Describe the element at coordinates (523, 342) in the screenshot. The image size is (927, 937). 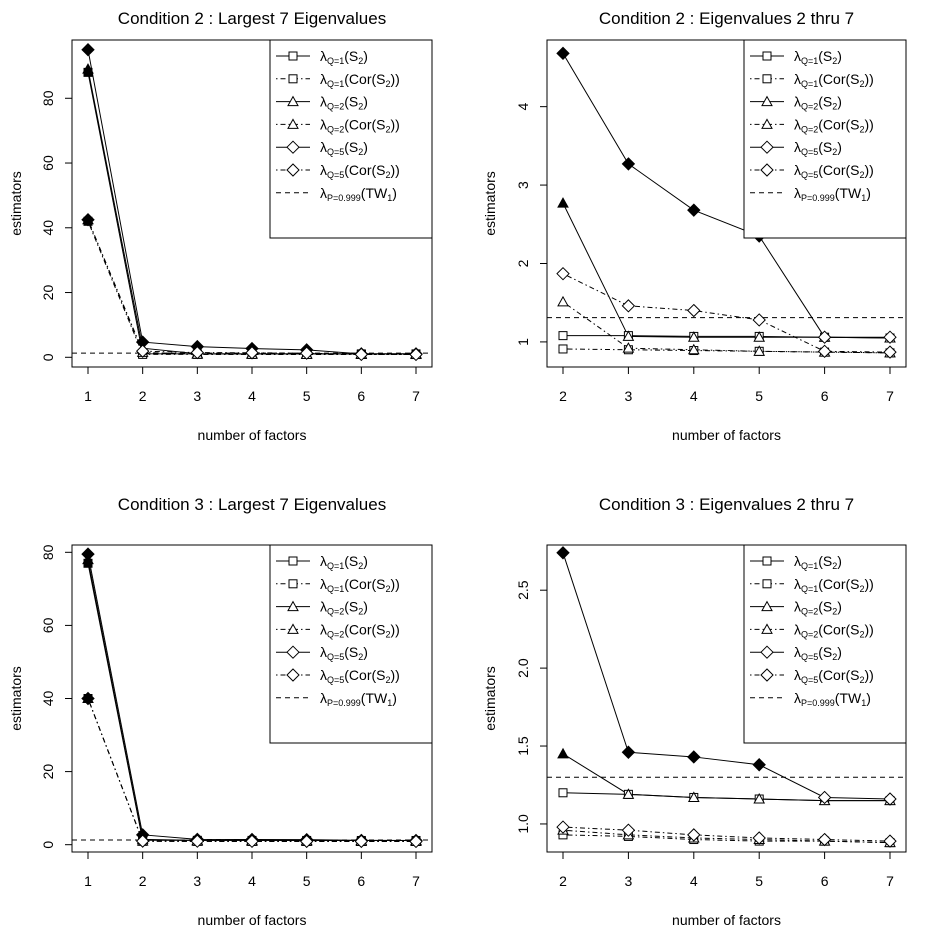
I see `y-tick-label: 1` at that location.